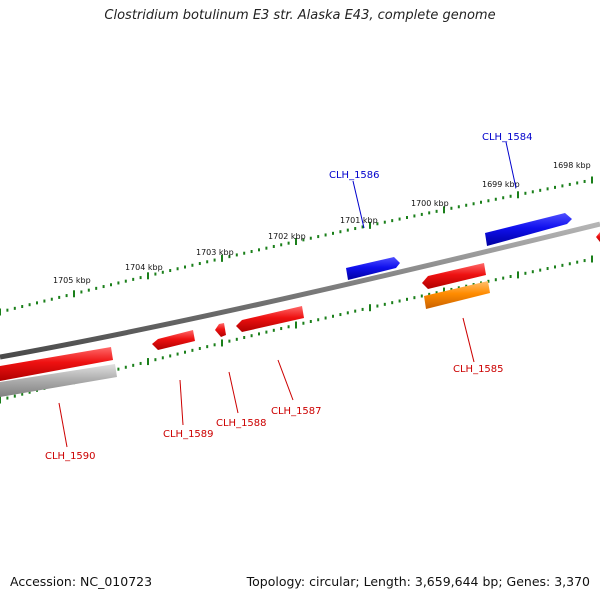 The width and height of the screenshot is (600, 600). I want to click on gene-label-CLH_1585: CLH_1585, so click(478, 369).